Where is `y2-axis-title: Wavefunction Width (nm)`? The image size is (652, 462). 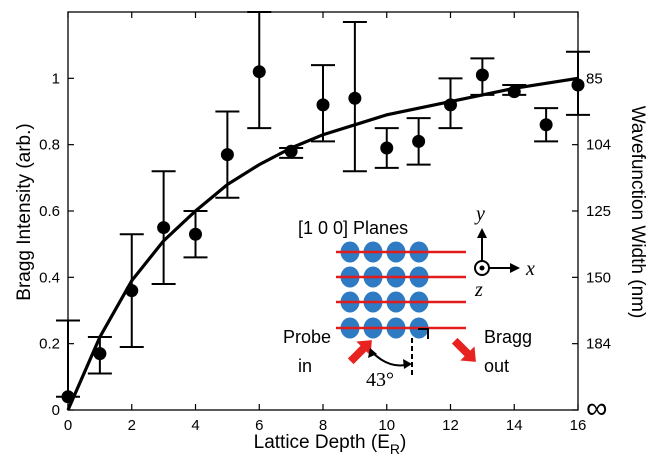
y2-axis-title: Wavefunction Width (nm) is located at coordinates (637, 212).